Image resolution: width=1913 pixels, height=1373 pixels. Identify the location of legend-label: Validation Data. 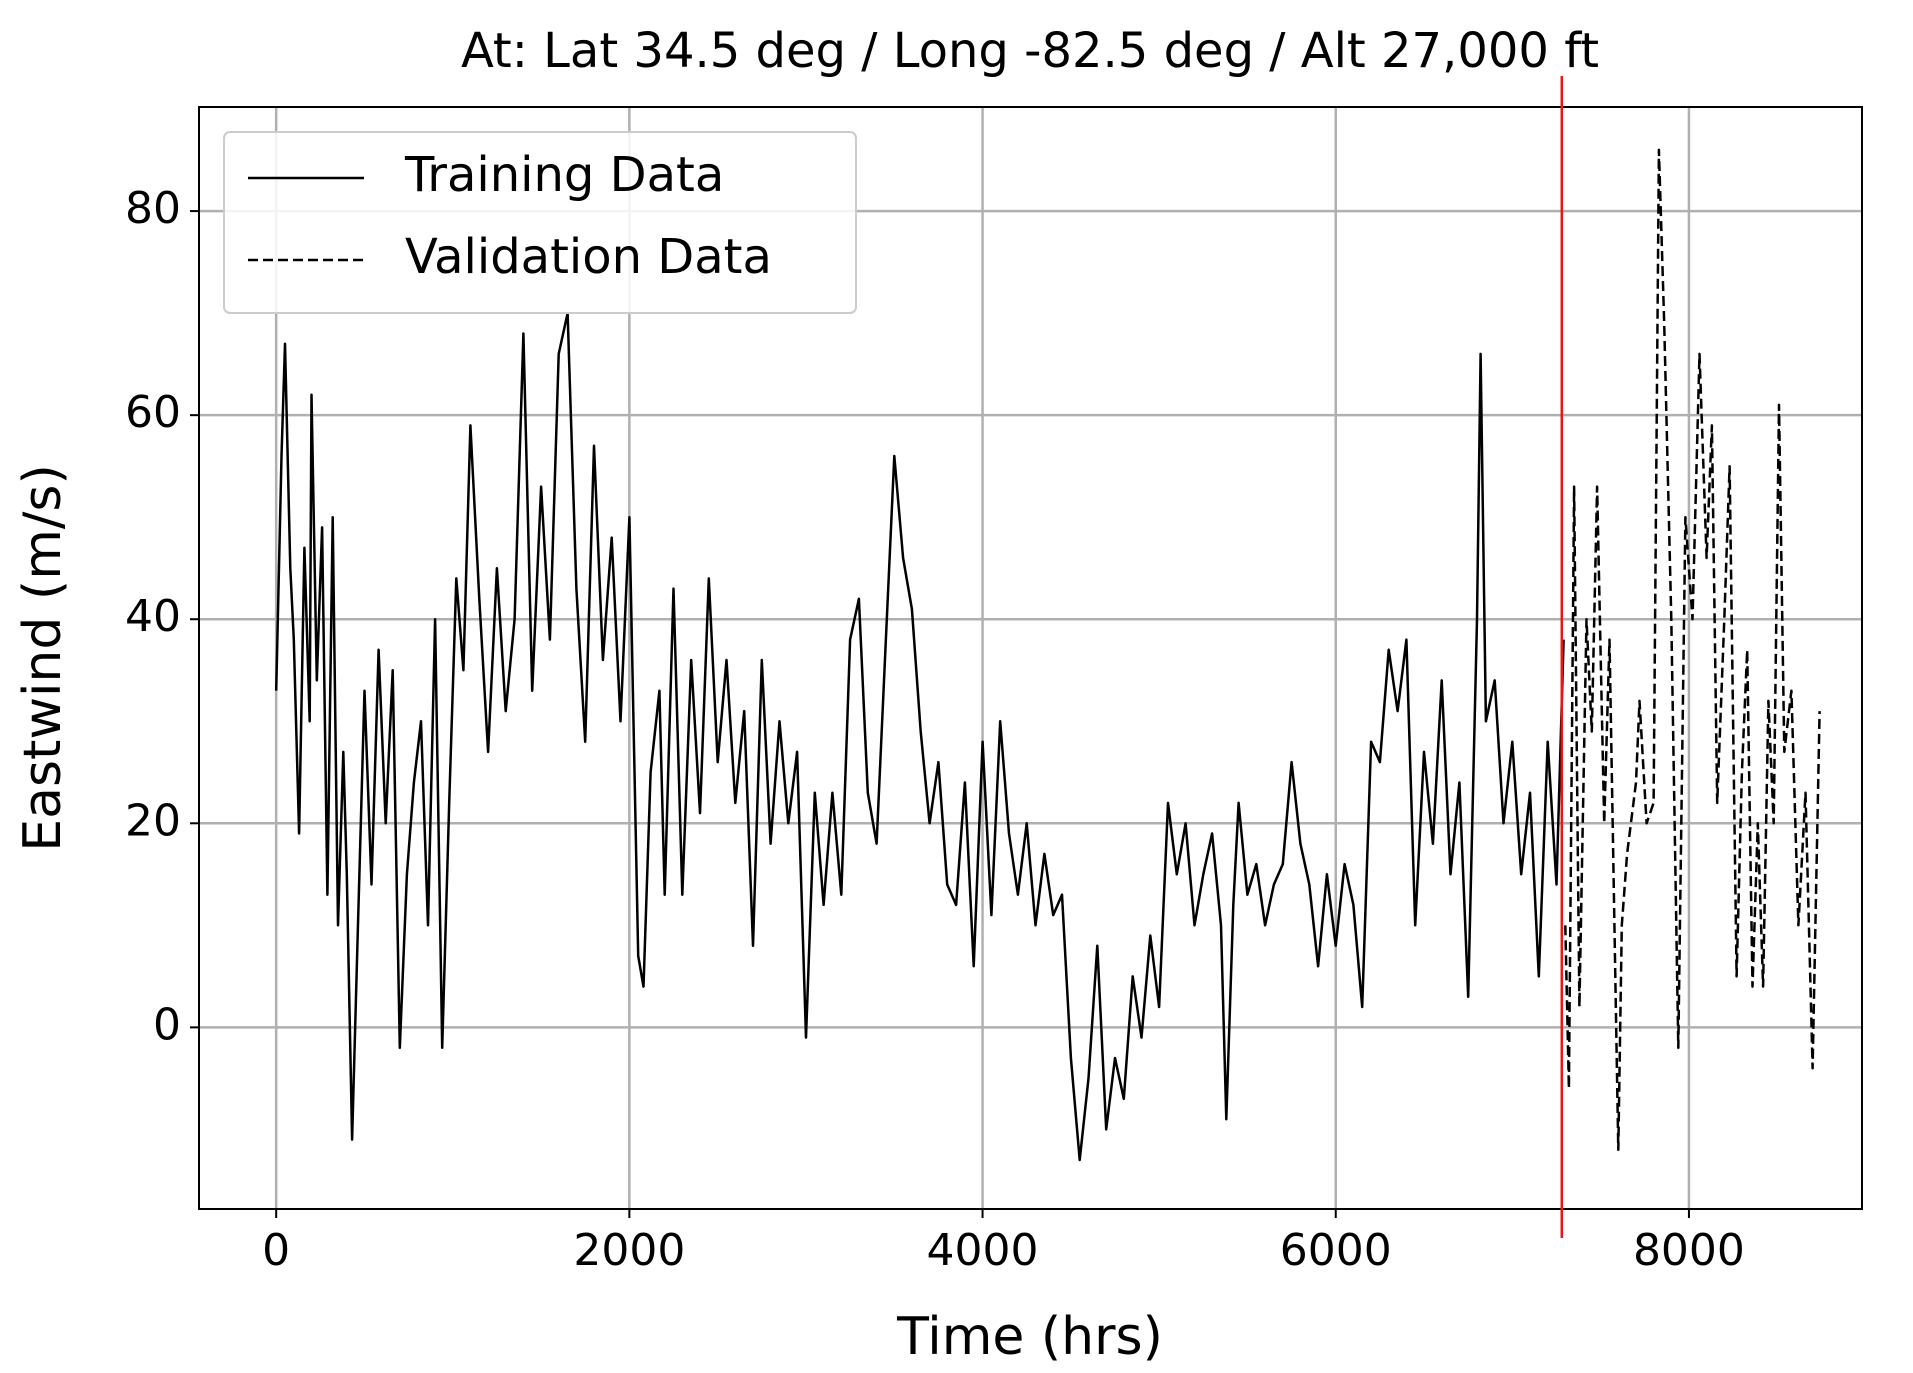
(588, 257).